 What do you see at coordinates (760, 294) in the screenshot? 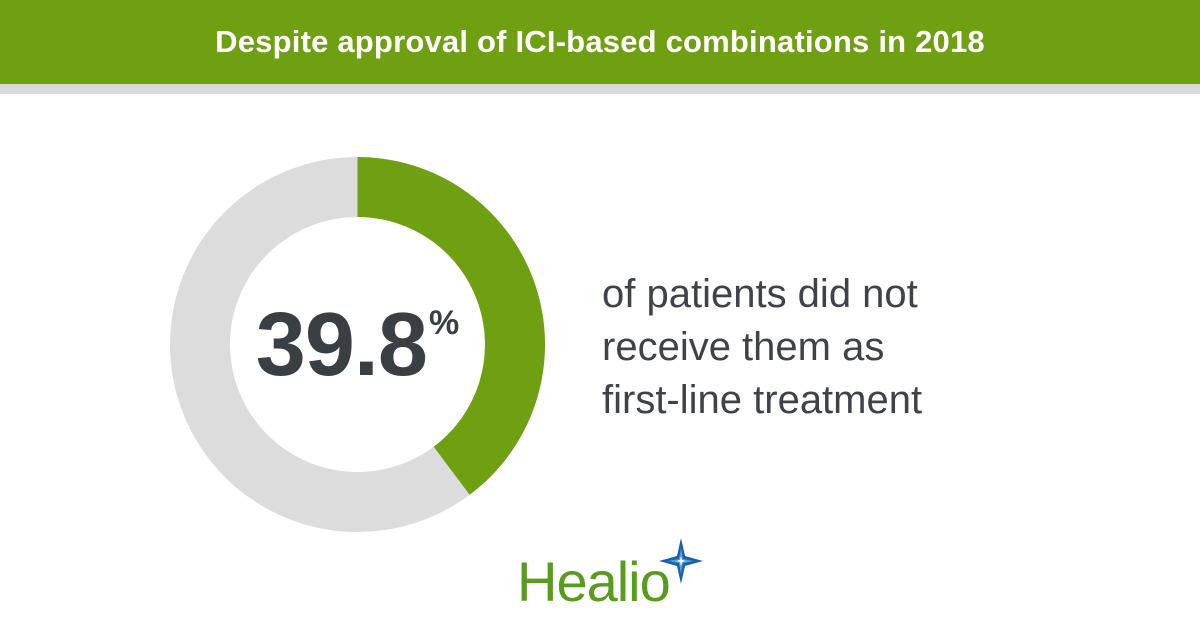
I see `caption-line: of patients did not` at bounding box center [760, 294].